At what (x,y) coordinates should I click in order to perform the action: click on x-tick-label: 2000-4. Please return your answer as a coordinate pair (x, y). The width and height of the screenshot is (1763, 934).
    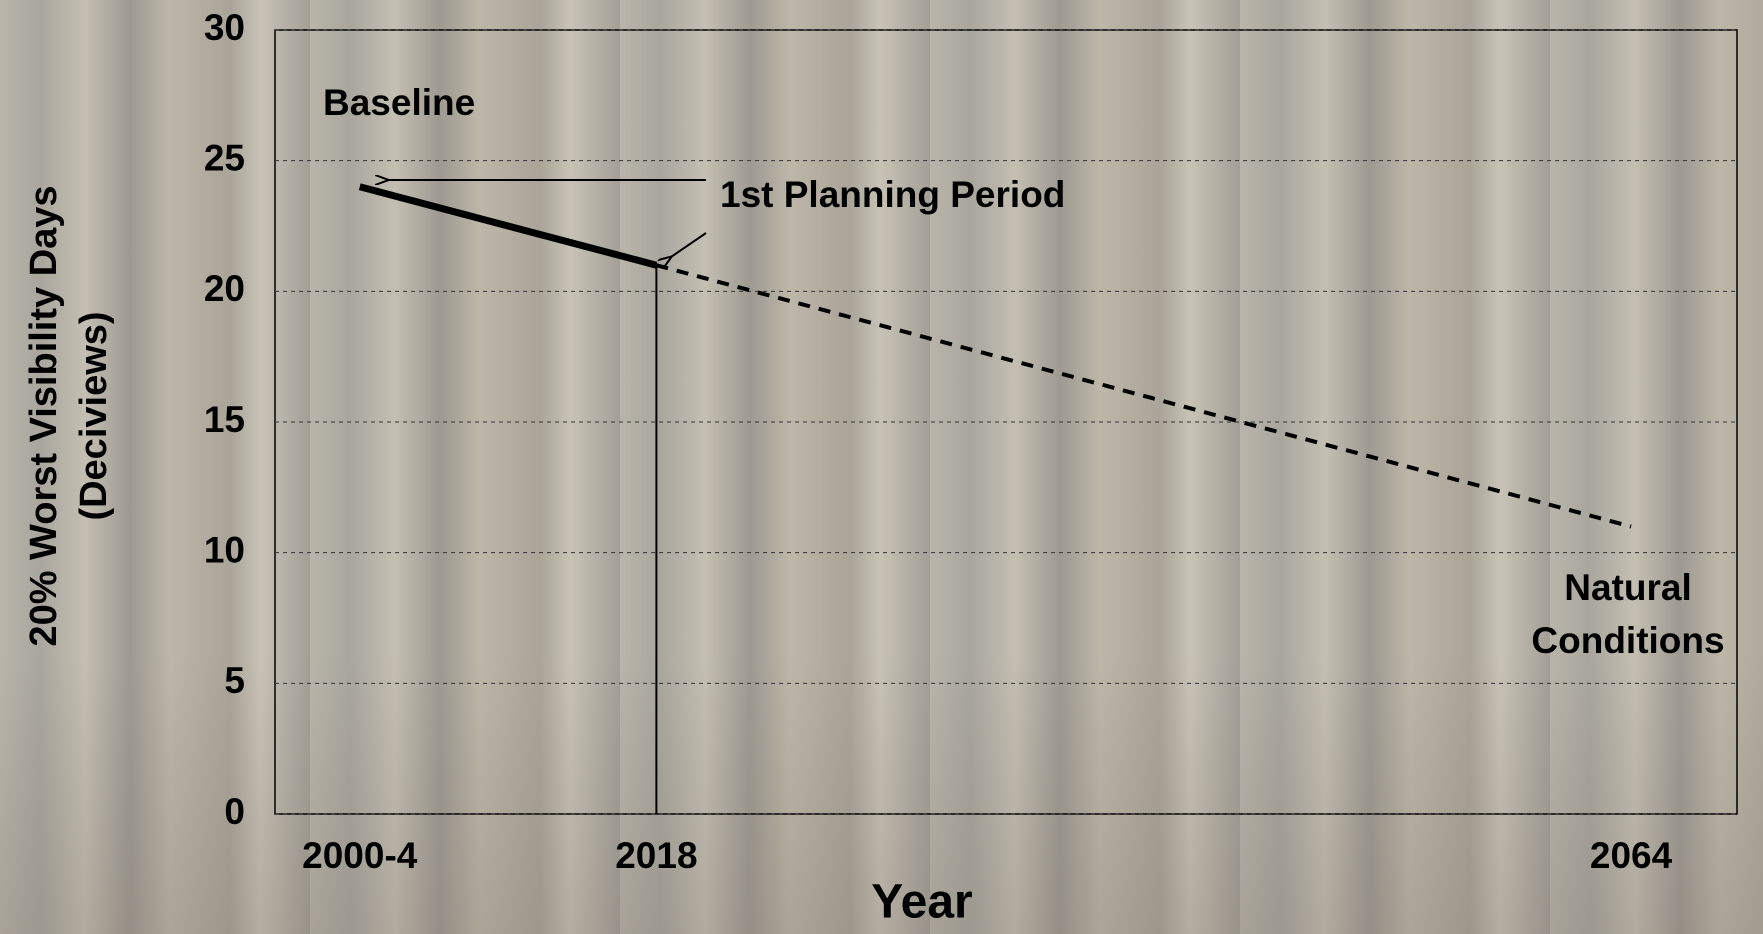
    Looking at the image, I should click on (360, 855).